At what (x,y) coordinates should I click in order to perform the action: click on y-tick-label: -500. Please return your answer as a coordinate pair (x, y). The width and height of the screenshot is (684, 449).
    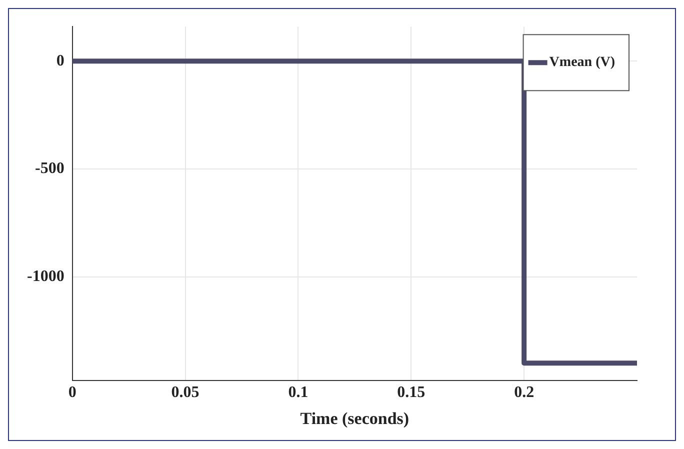
    Looking at the image, I should click on (49, 169).